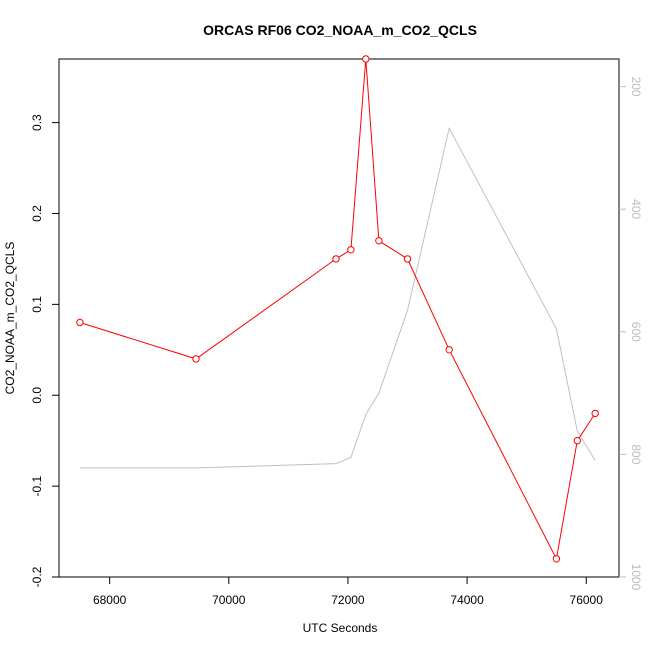  Describe the element at coordinates (348, 600) in the screenshot. I see `x-tick-label: 72000` at that location.